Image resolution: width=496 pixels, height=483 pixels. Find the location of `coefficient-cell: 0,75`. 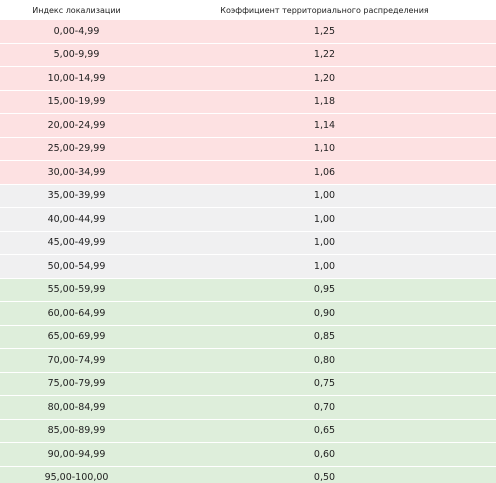

coefficient-cell: 0,75 is located at coordinates (324, 384).